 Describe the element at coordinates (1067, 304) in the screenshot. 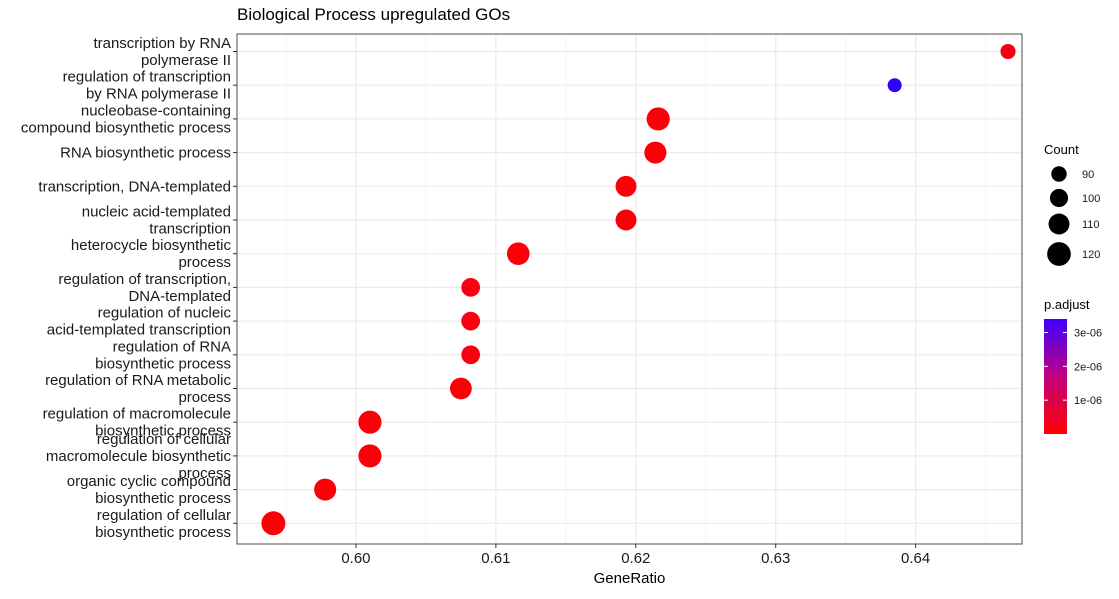

I see `color-legend-title: p.adjust` at that location.